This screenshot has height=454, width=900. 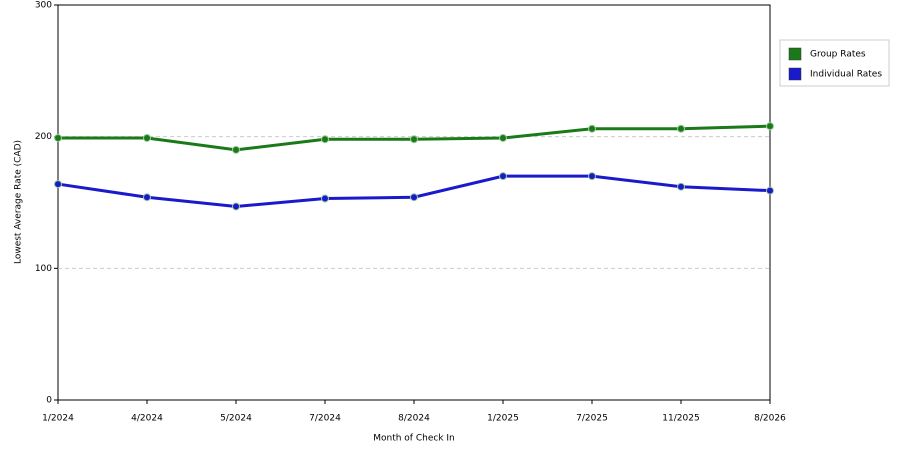 What do you see at coordinates (592, 419) in the screenshot?
I see `x-tick-label: 7/2025` at bounding box center [592, 419].